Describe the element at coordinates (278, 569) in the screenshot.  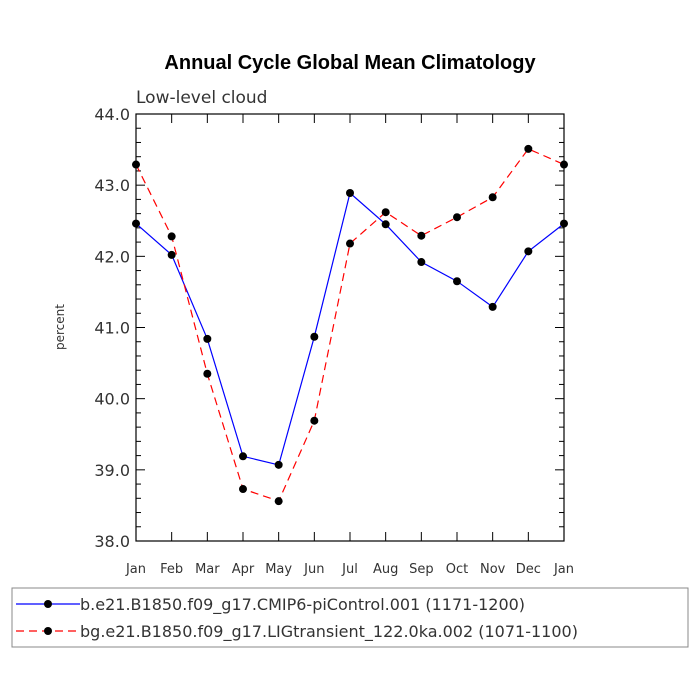
I see `x-tick-label: May` at that location.